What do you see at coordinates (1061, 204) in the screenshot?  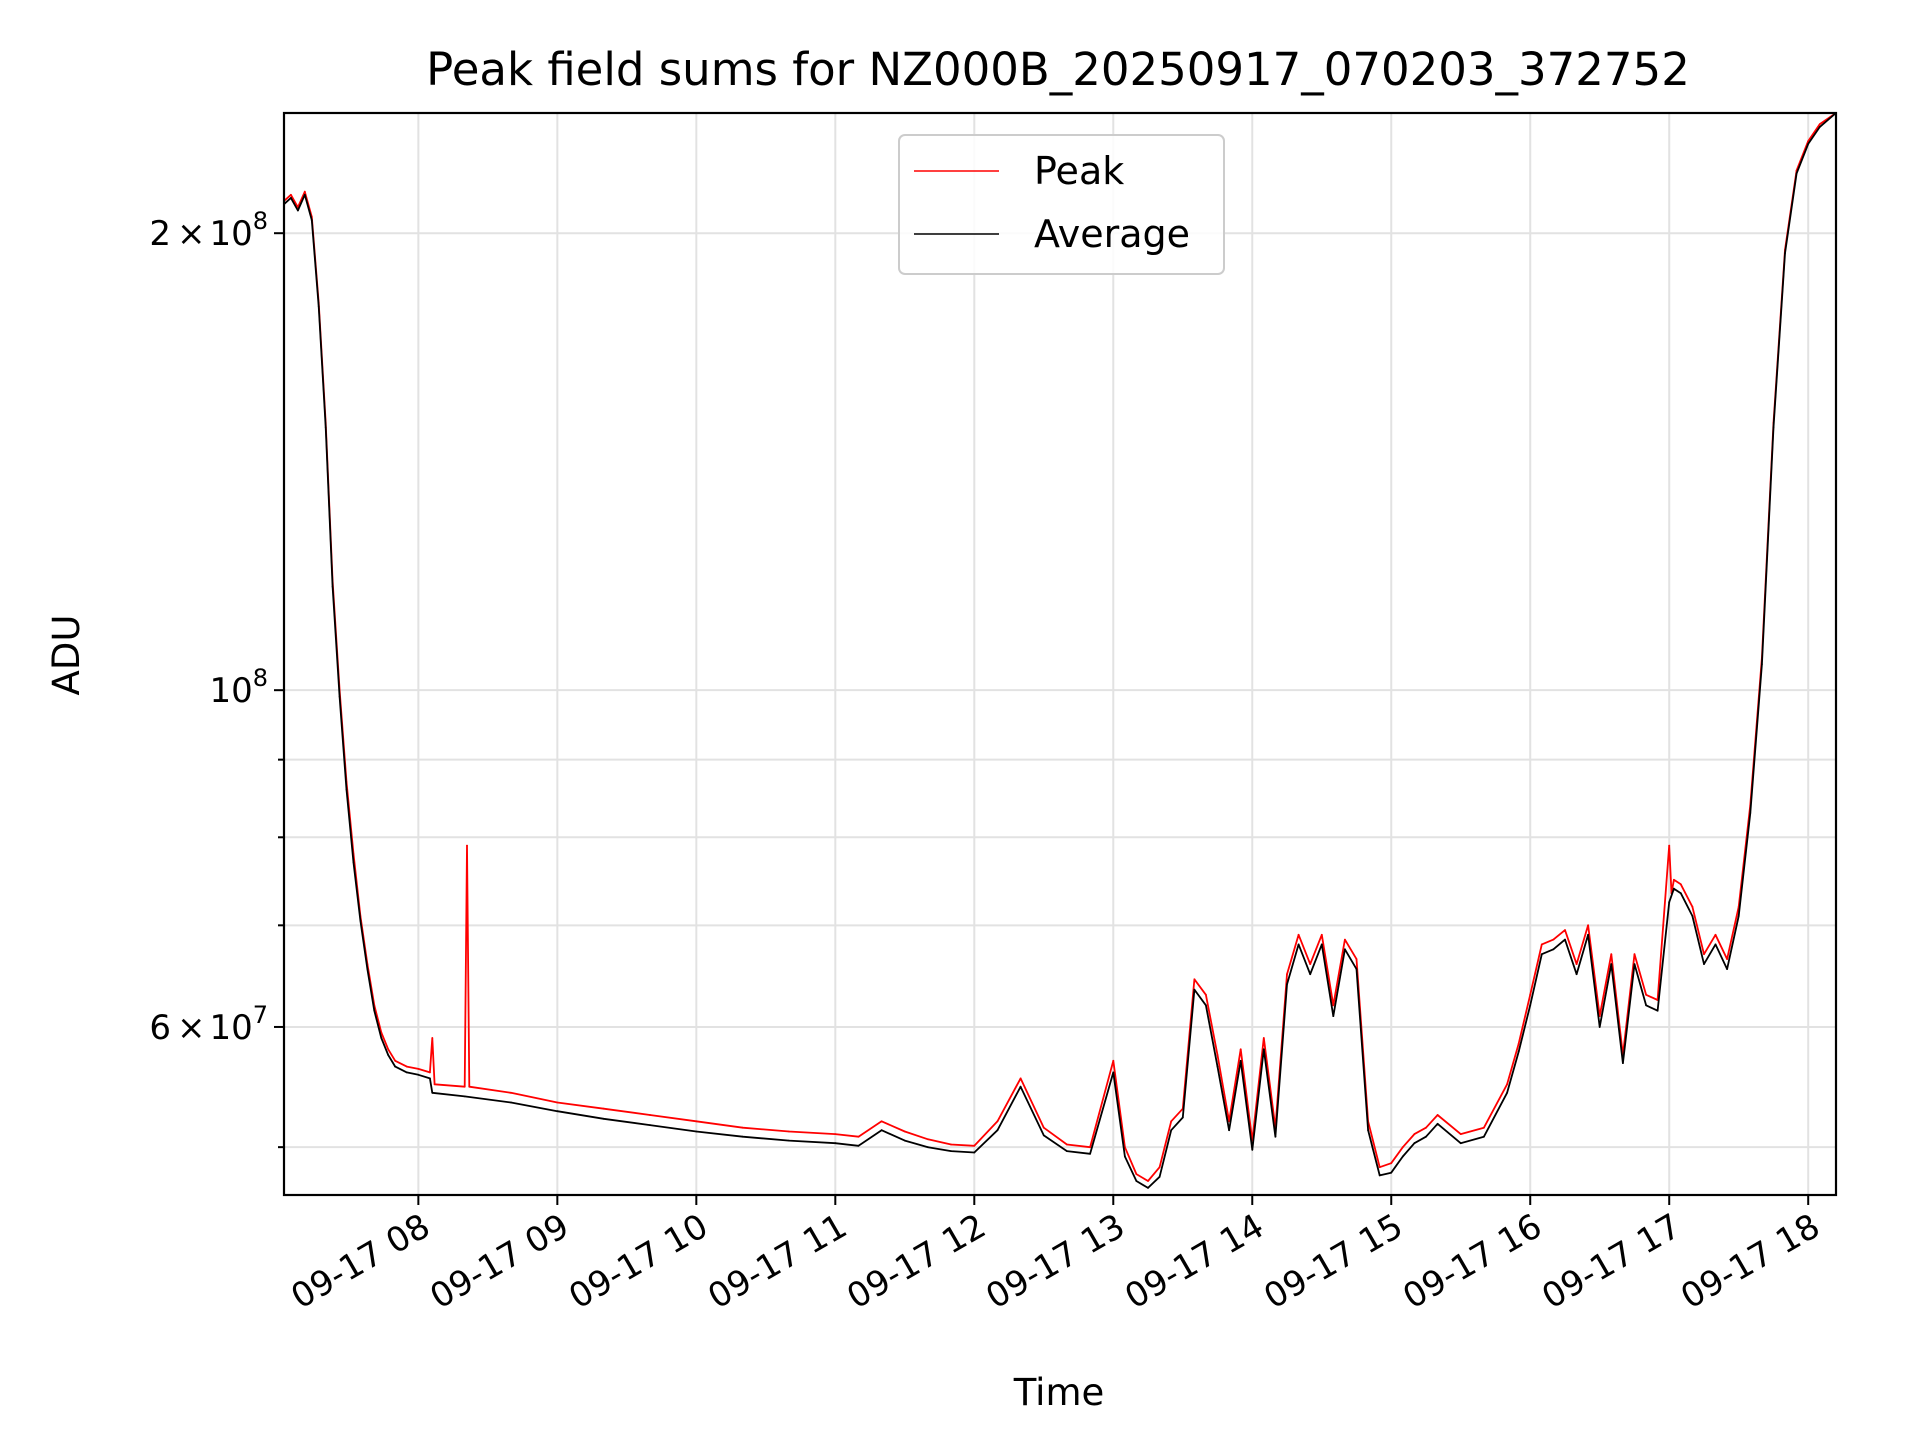 I see `legend: Peak Average` at bounding box center [1061, 204].